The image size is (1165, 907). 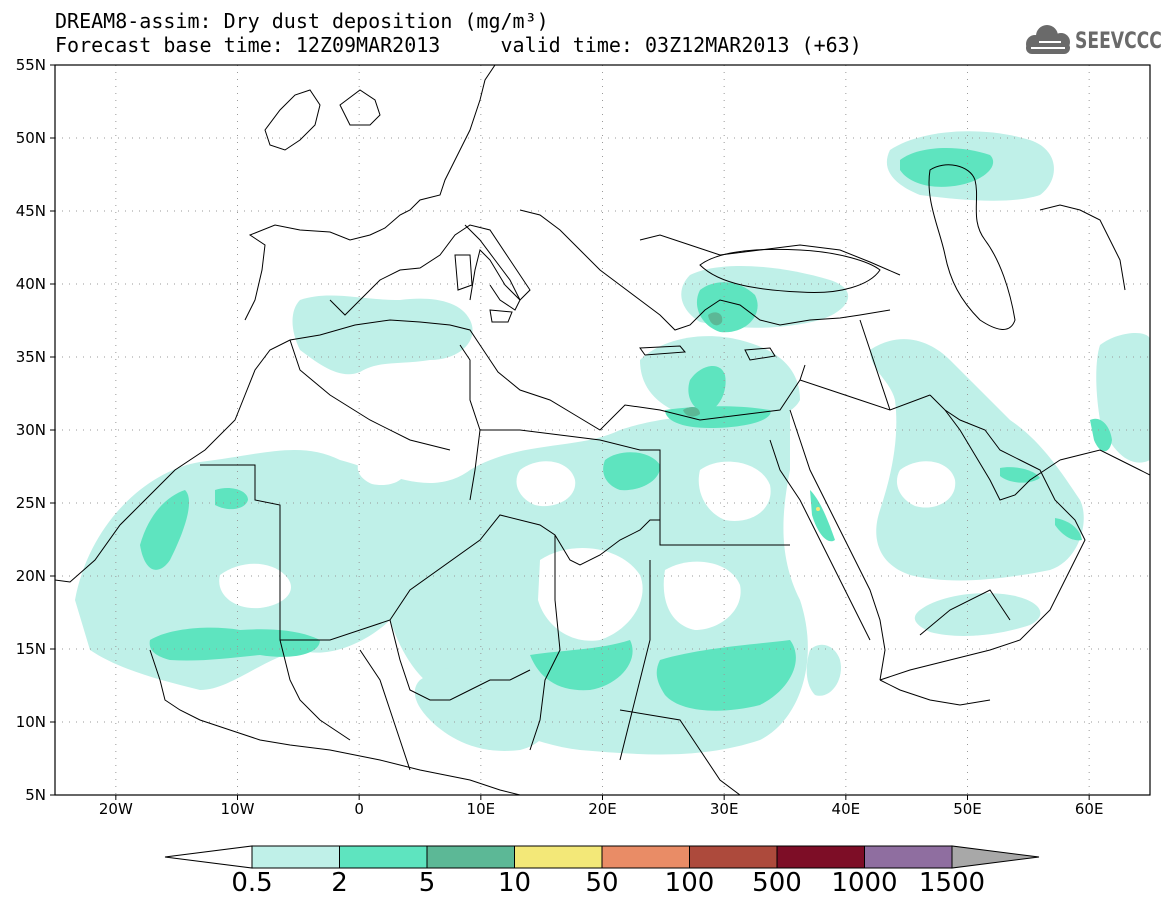 I want to click on lon-tick-label: 0, so click(x=359, y=809).